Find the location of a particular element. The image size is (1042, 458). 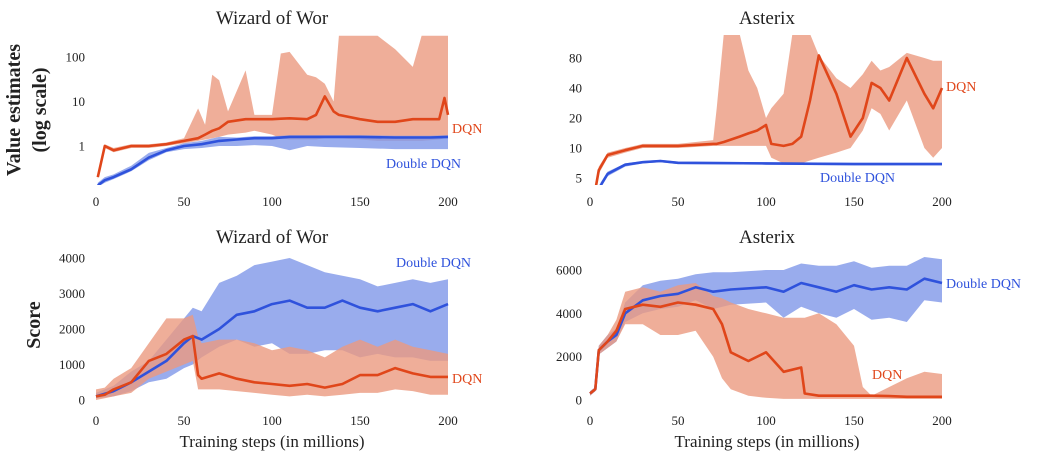

y-axis-label: (log scale) is located at coordinates (40, 110).